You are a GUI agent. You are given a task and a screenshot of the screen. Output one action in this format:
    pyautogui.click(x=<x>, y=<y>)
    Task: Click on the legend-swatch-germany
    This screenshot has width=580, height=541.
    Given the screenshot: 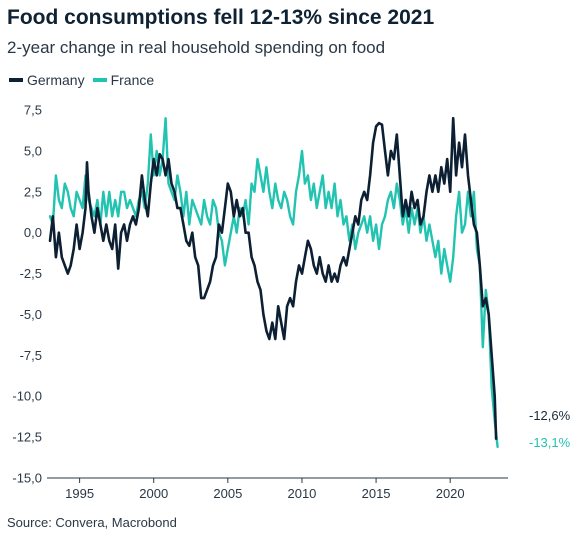 What is the action you would take?
    pyautogui.click(x=16, y=80)
    